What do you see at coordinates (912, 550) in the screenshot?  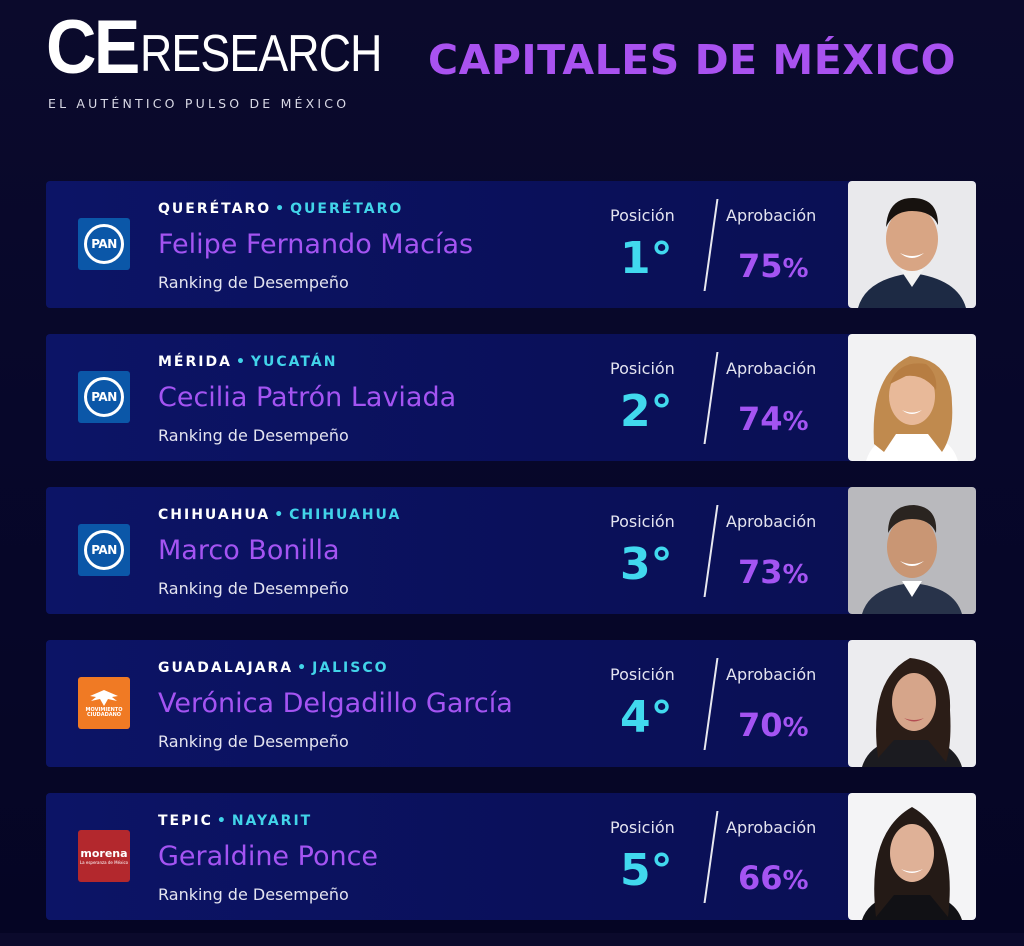 I see `man-suit-smiling-photo` at bounding box center [912, 550].